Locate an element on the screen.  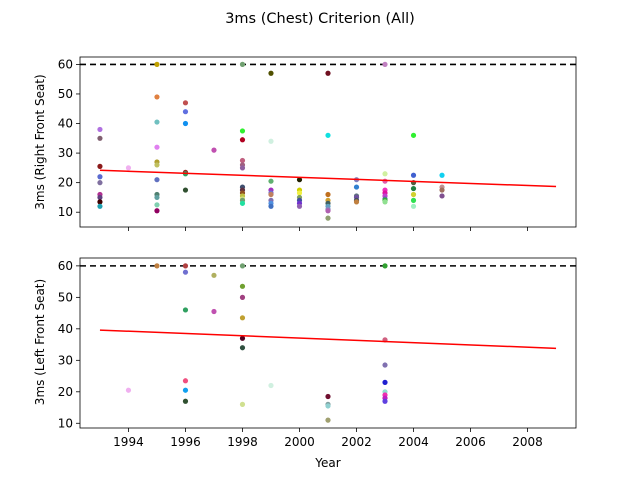
x-tick-label: 2004 is located at coordinates (413, 442).